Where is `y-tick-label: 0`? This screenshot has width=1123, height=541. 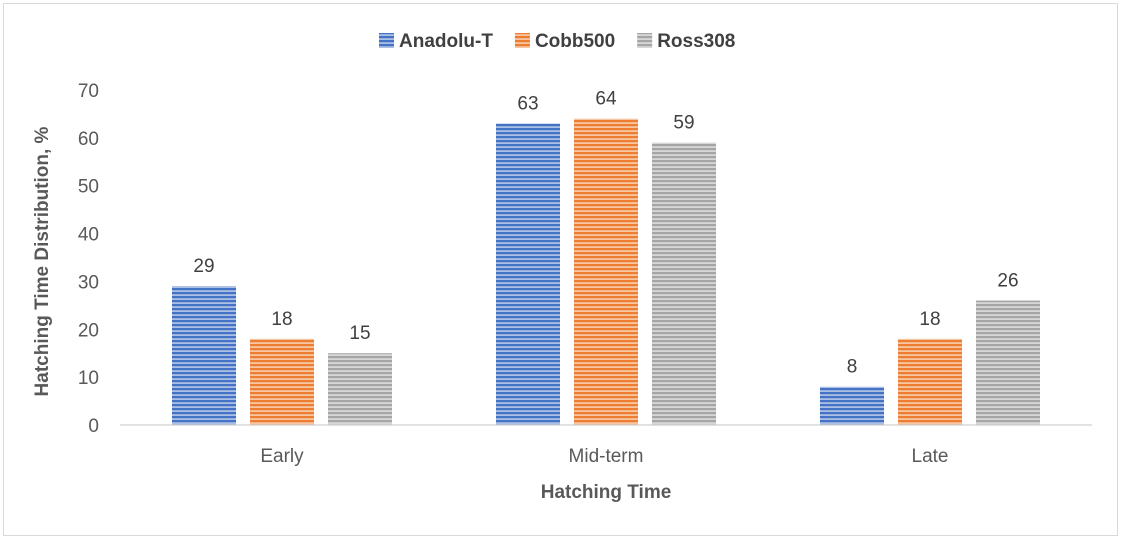 y-tick-label: 0 is located at coordinates (93, 426).